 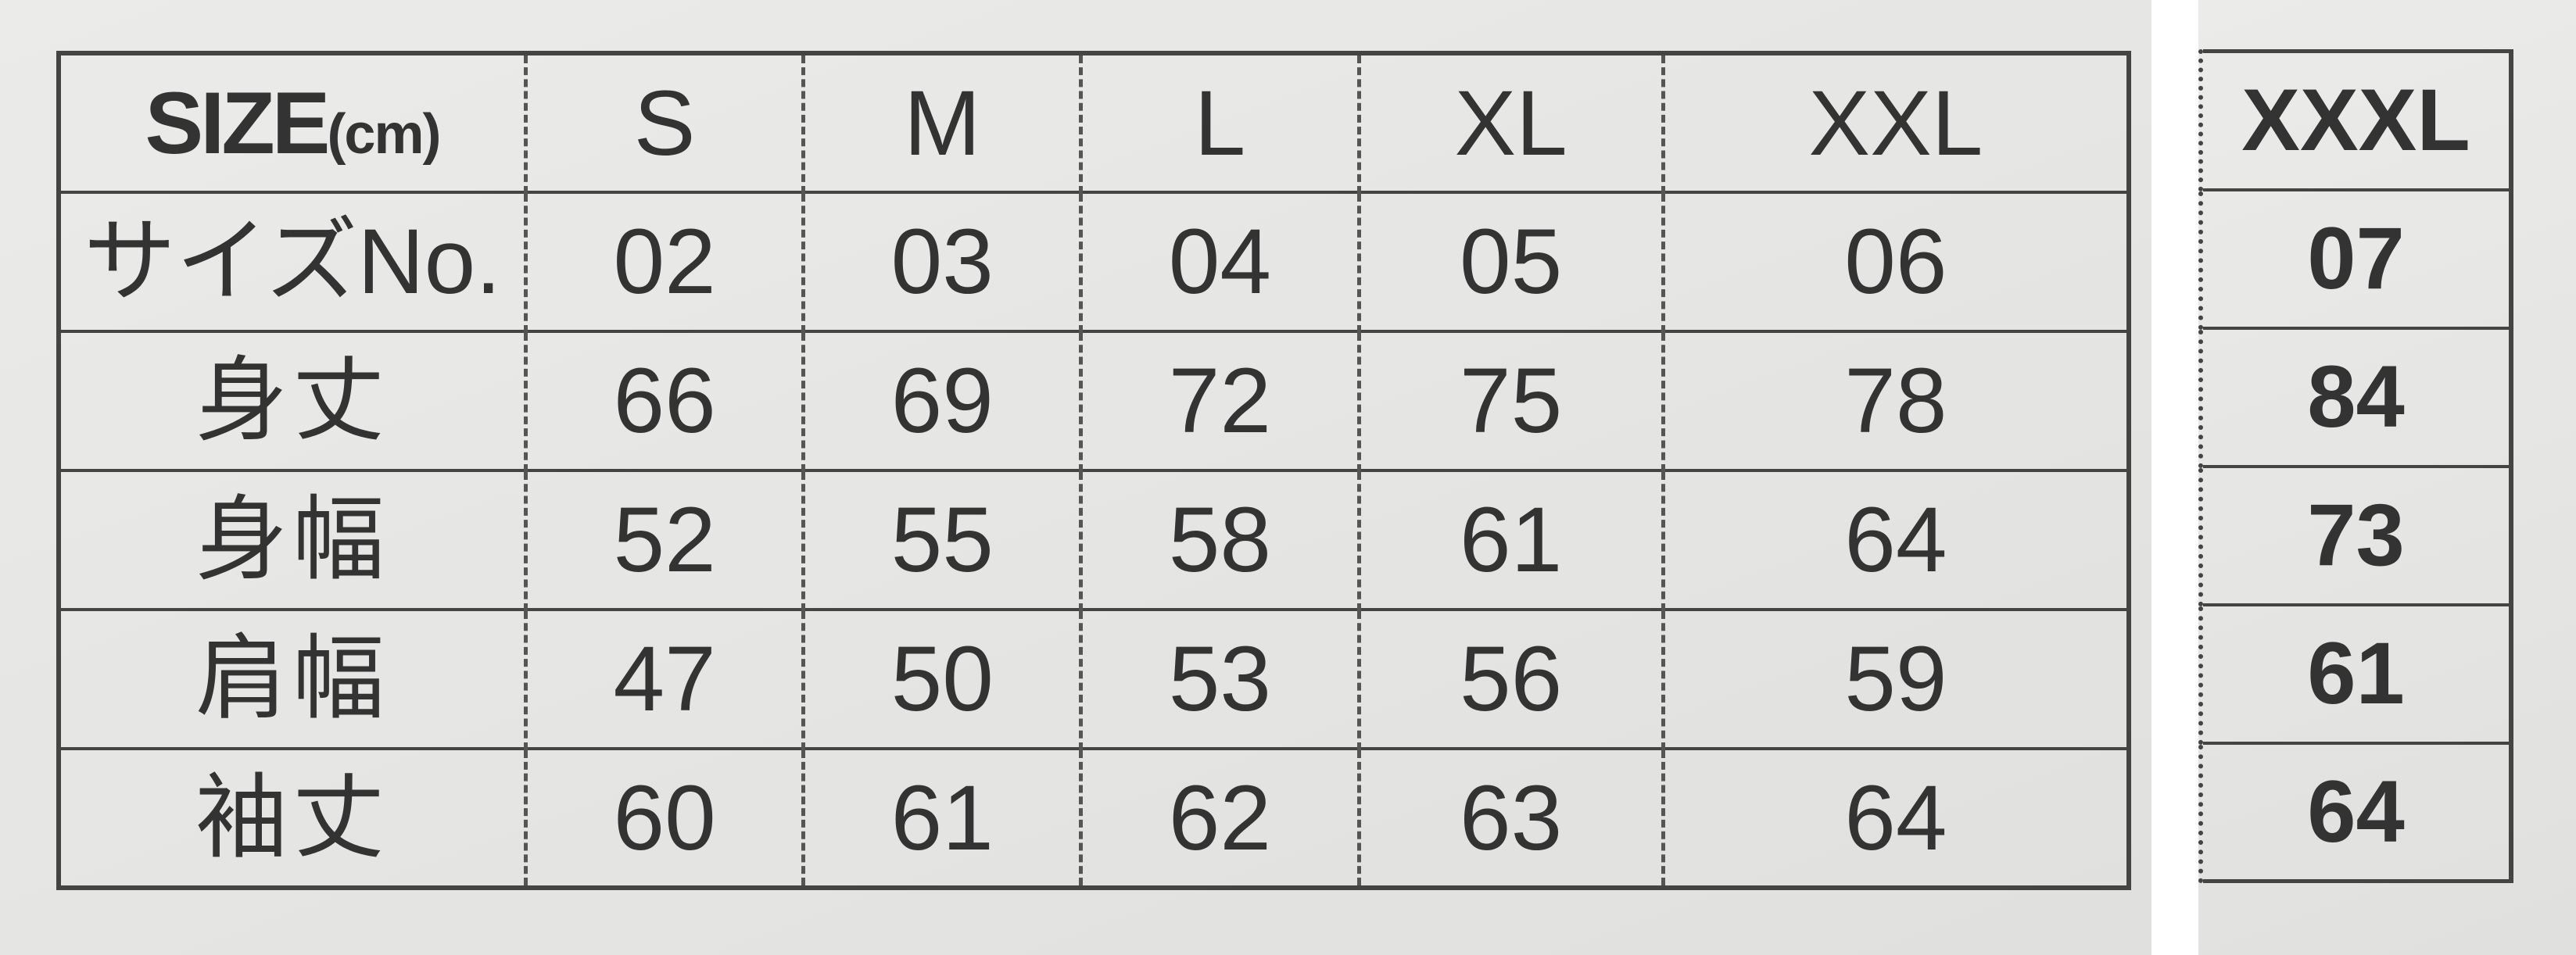 I want to click on size-header-unit: (cm), so click(x=384, y=134).